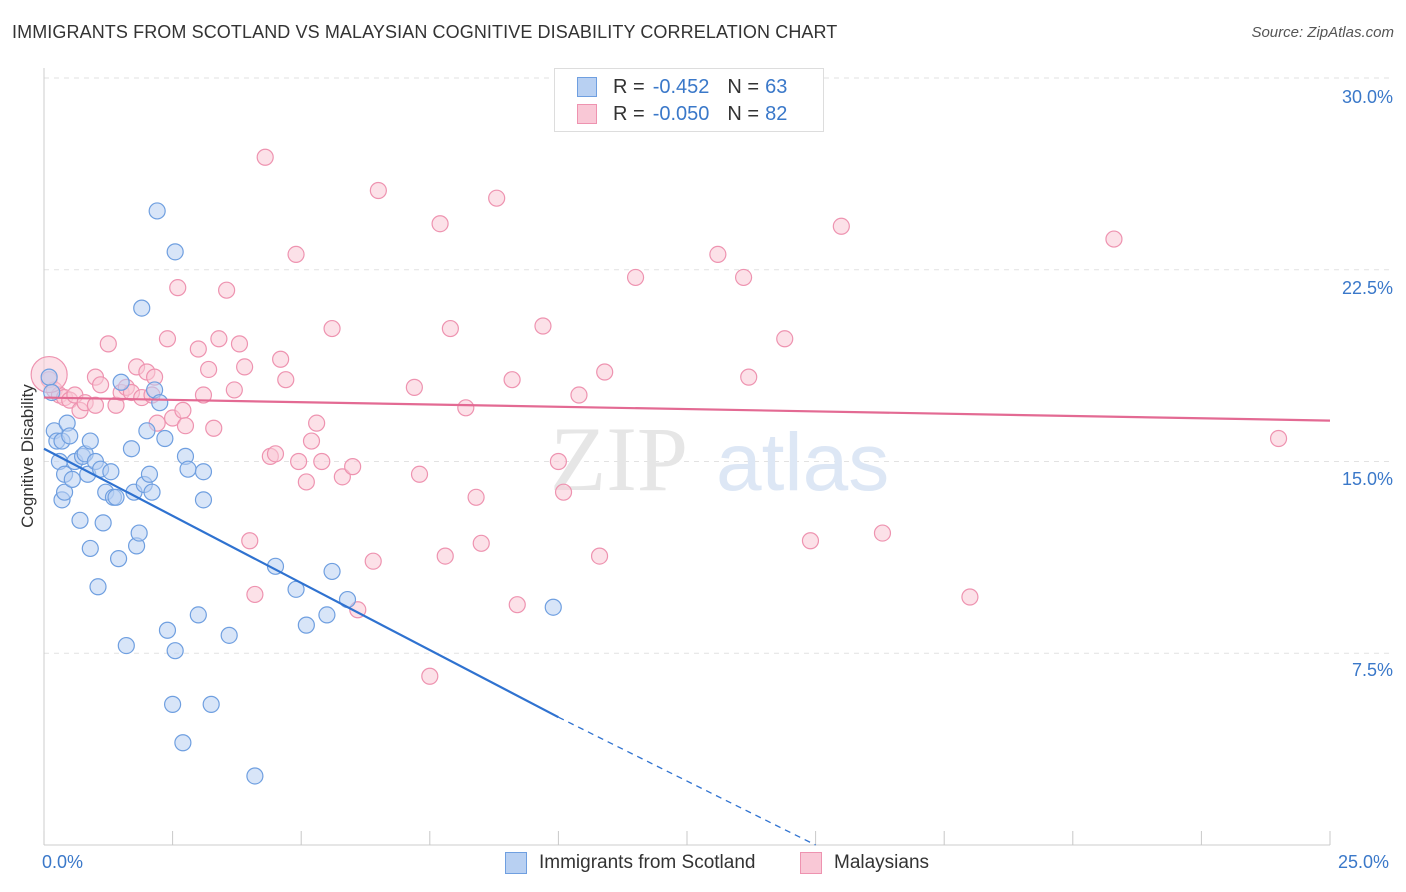  Describe the element at coordinates (802, 462) in the screenshot. I see `watermark-atlas: atlas` at that location.